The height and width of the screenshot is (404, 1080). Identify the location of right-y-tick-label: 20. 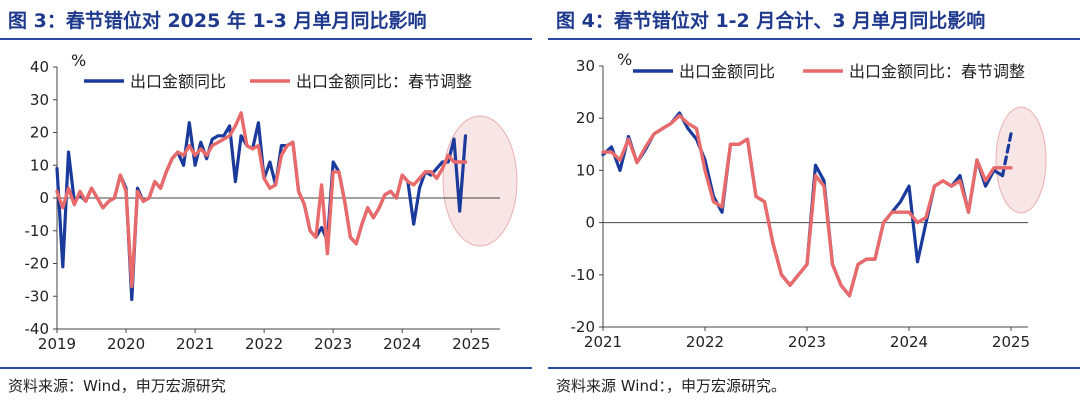
(585, 118).